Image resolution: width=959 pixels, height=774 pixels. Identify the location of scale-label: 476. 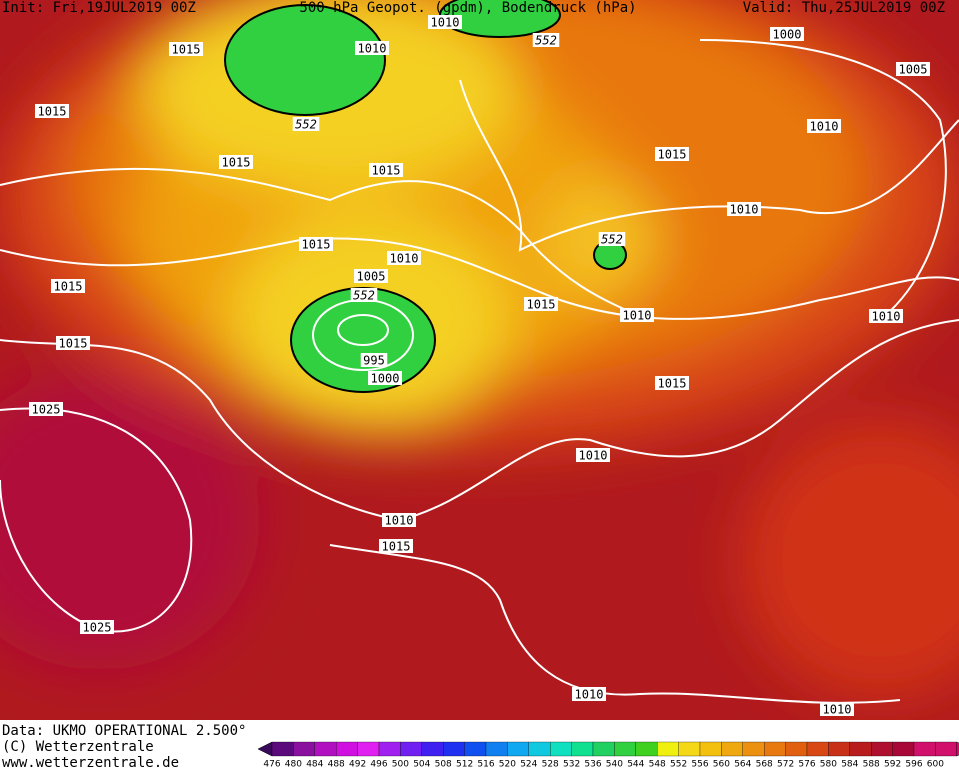
(271, 765).